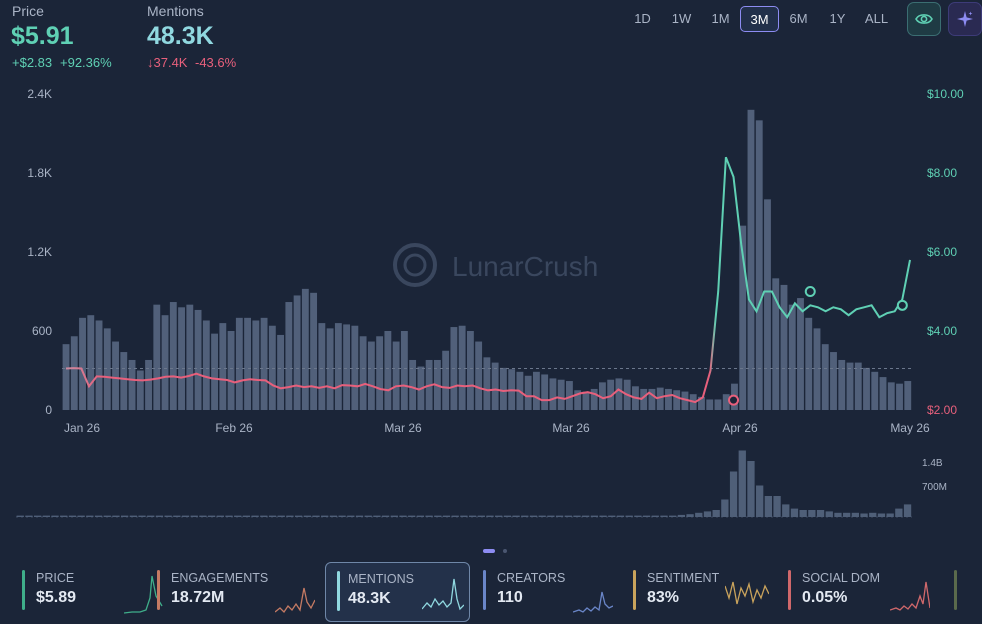 The image size is (982, 624). I want to click on metric-card-partial, so click(966, 592).